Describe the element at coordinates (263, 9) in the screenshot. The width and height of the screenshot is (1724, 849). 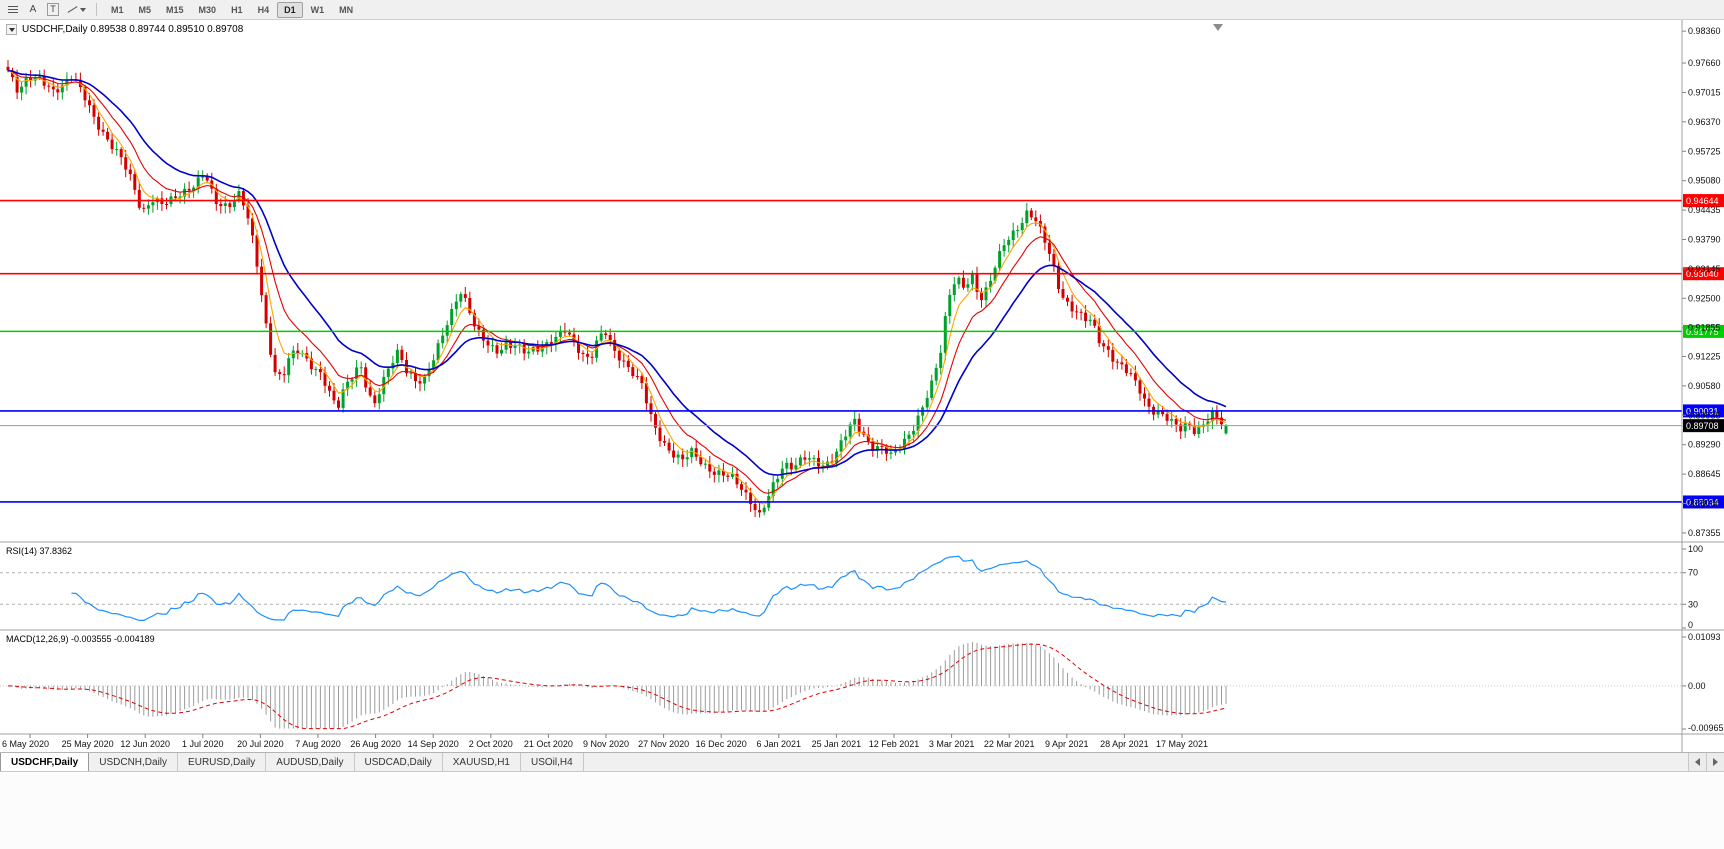
I see `timeframe-h4-button: H4` at that location.